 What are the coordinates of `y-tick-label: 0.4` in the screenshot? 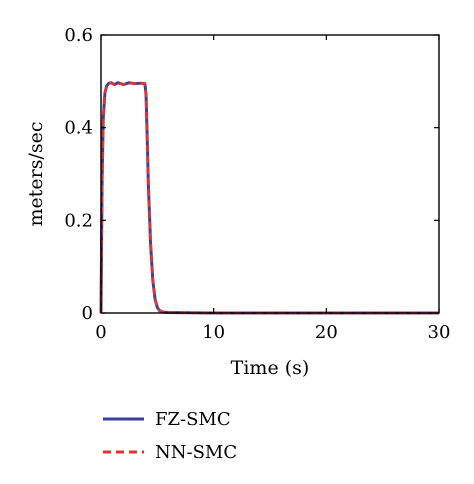 It's located at (78, 128).